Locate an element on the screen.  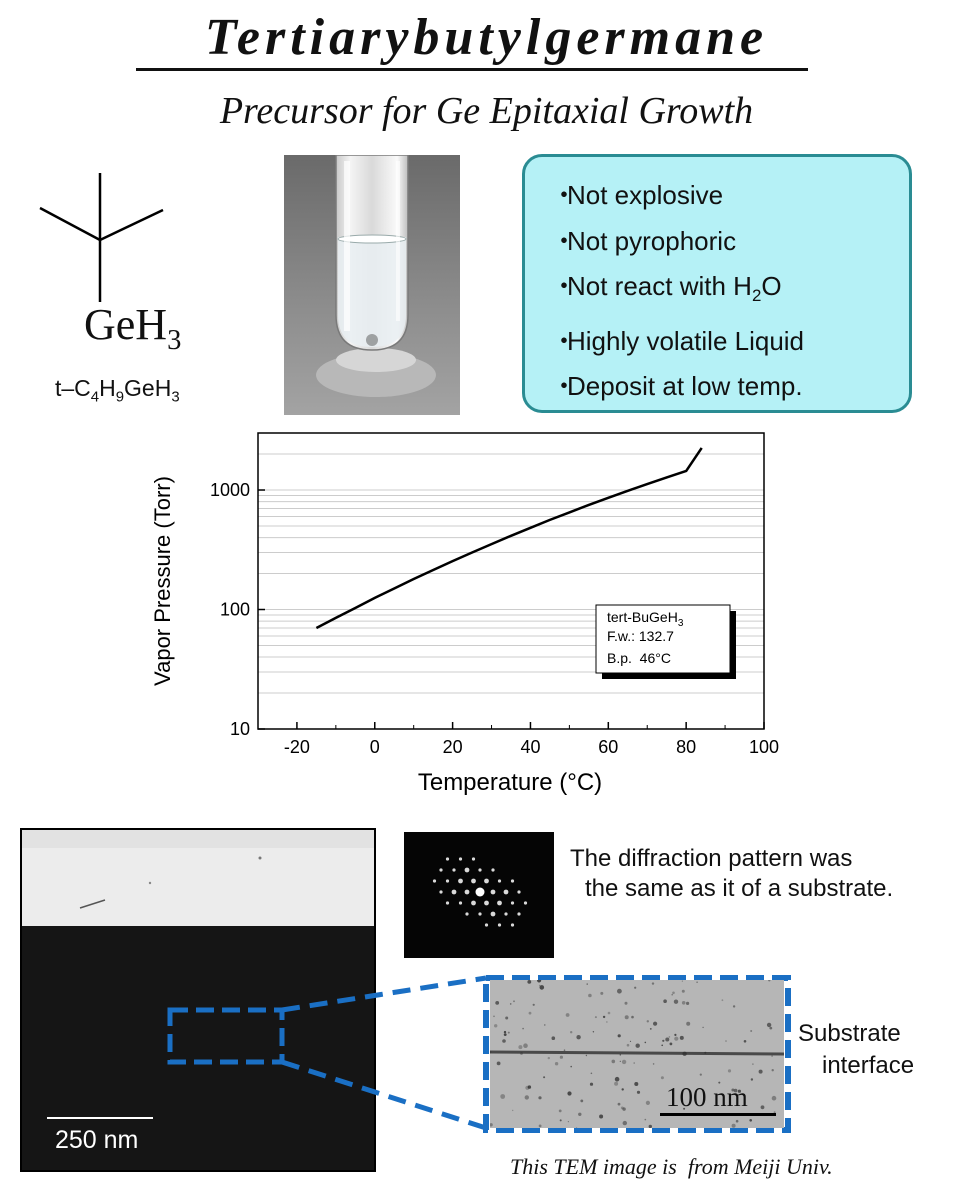
diffraction-caption-line1: The diffraction pattern was is located at coordinates (711, 858).